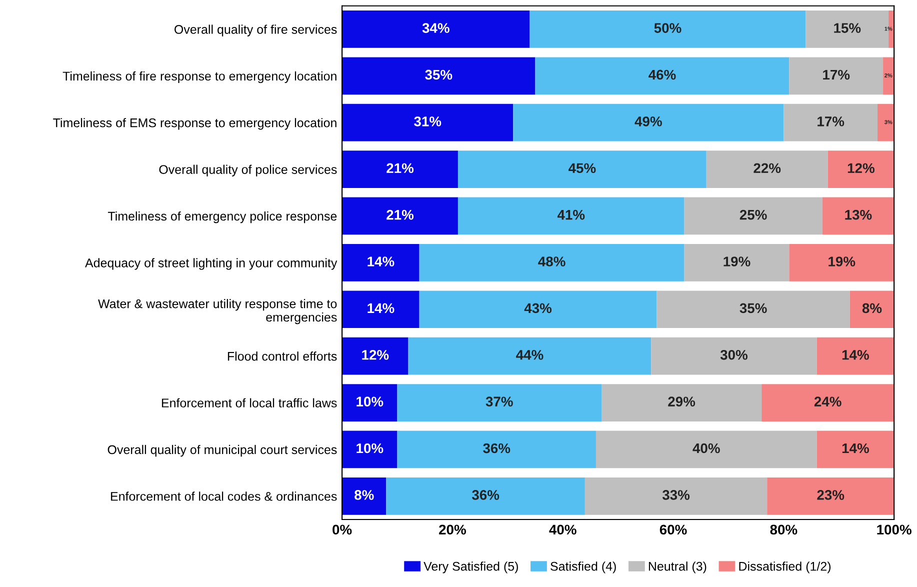 This screenshot has width=917, height=587. What do you see at coordinates (452, 529) in the screenshot?
I see `x-tick-label: 20%` at bounding box center [452, 529].